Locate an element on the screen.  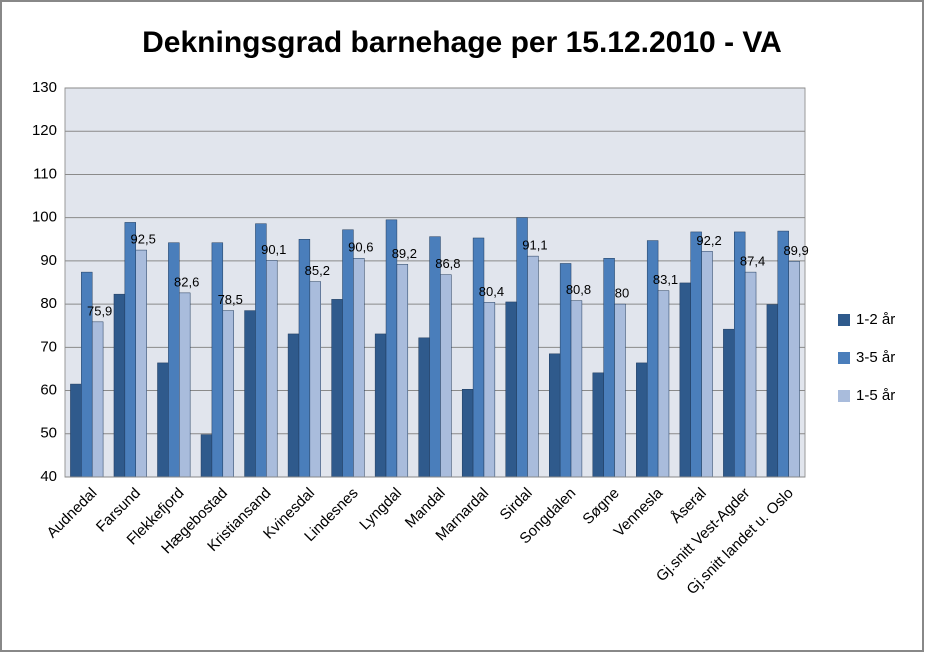
y-tick-label: 120 is located at coordinates (44, 130).